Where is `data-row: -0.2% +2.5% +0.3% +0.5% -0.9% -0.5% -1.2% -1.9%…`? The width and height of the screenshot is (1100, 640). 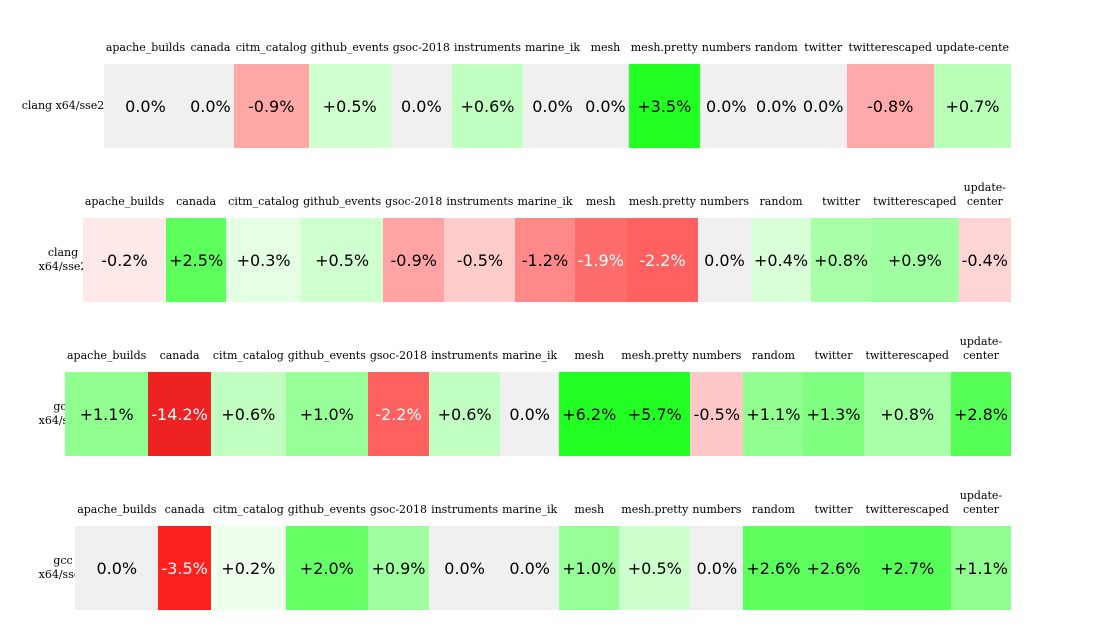
data-row: -0.2% +2.5% +0.3% +0.5% -0.9% -0.5% -1.2% -1.9%… is located at coordinates (546, 260).